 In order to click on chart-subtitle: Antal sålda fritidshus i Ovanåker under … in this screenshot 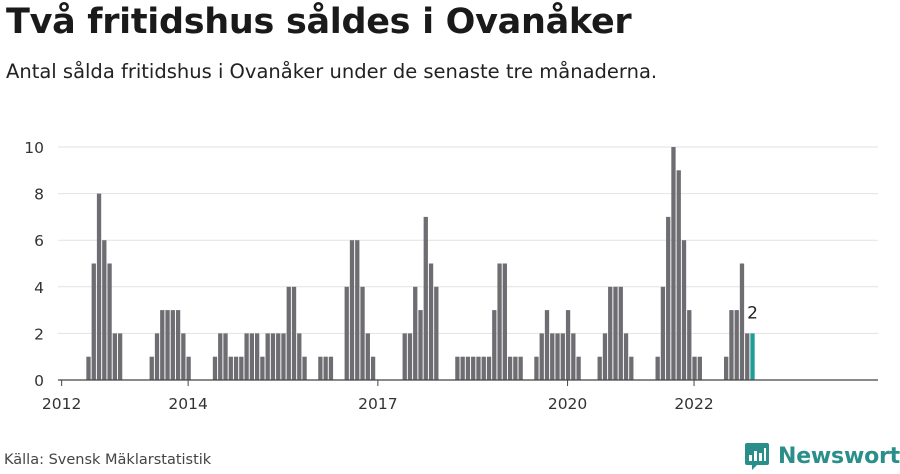, I will do `click(332, 71)`.